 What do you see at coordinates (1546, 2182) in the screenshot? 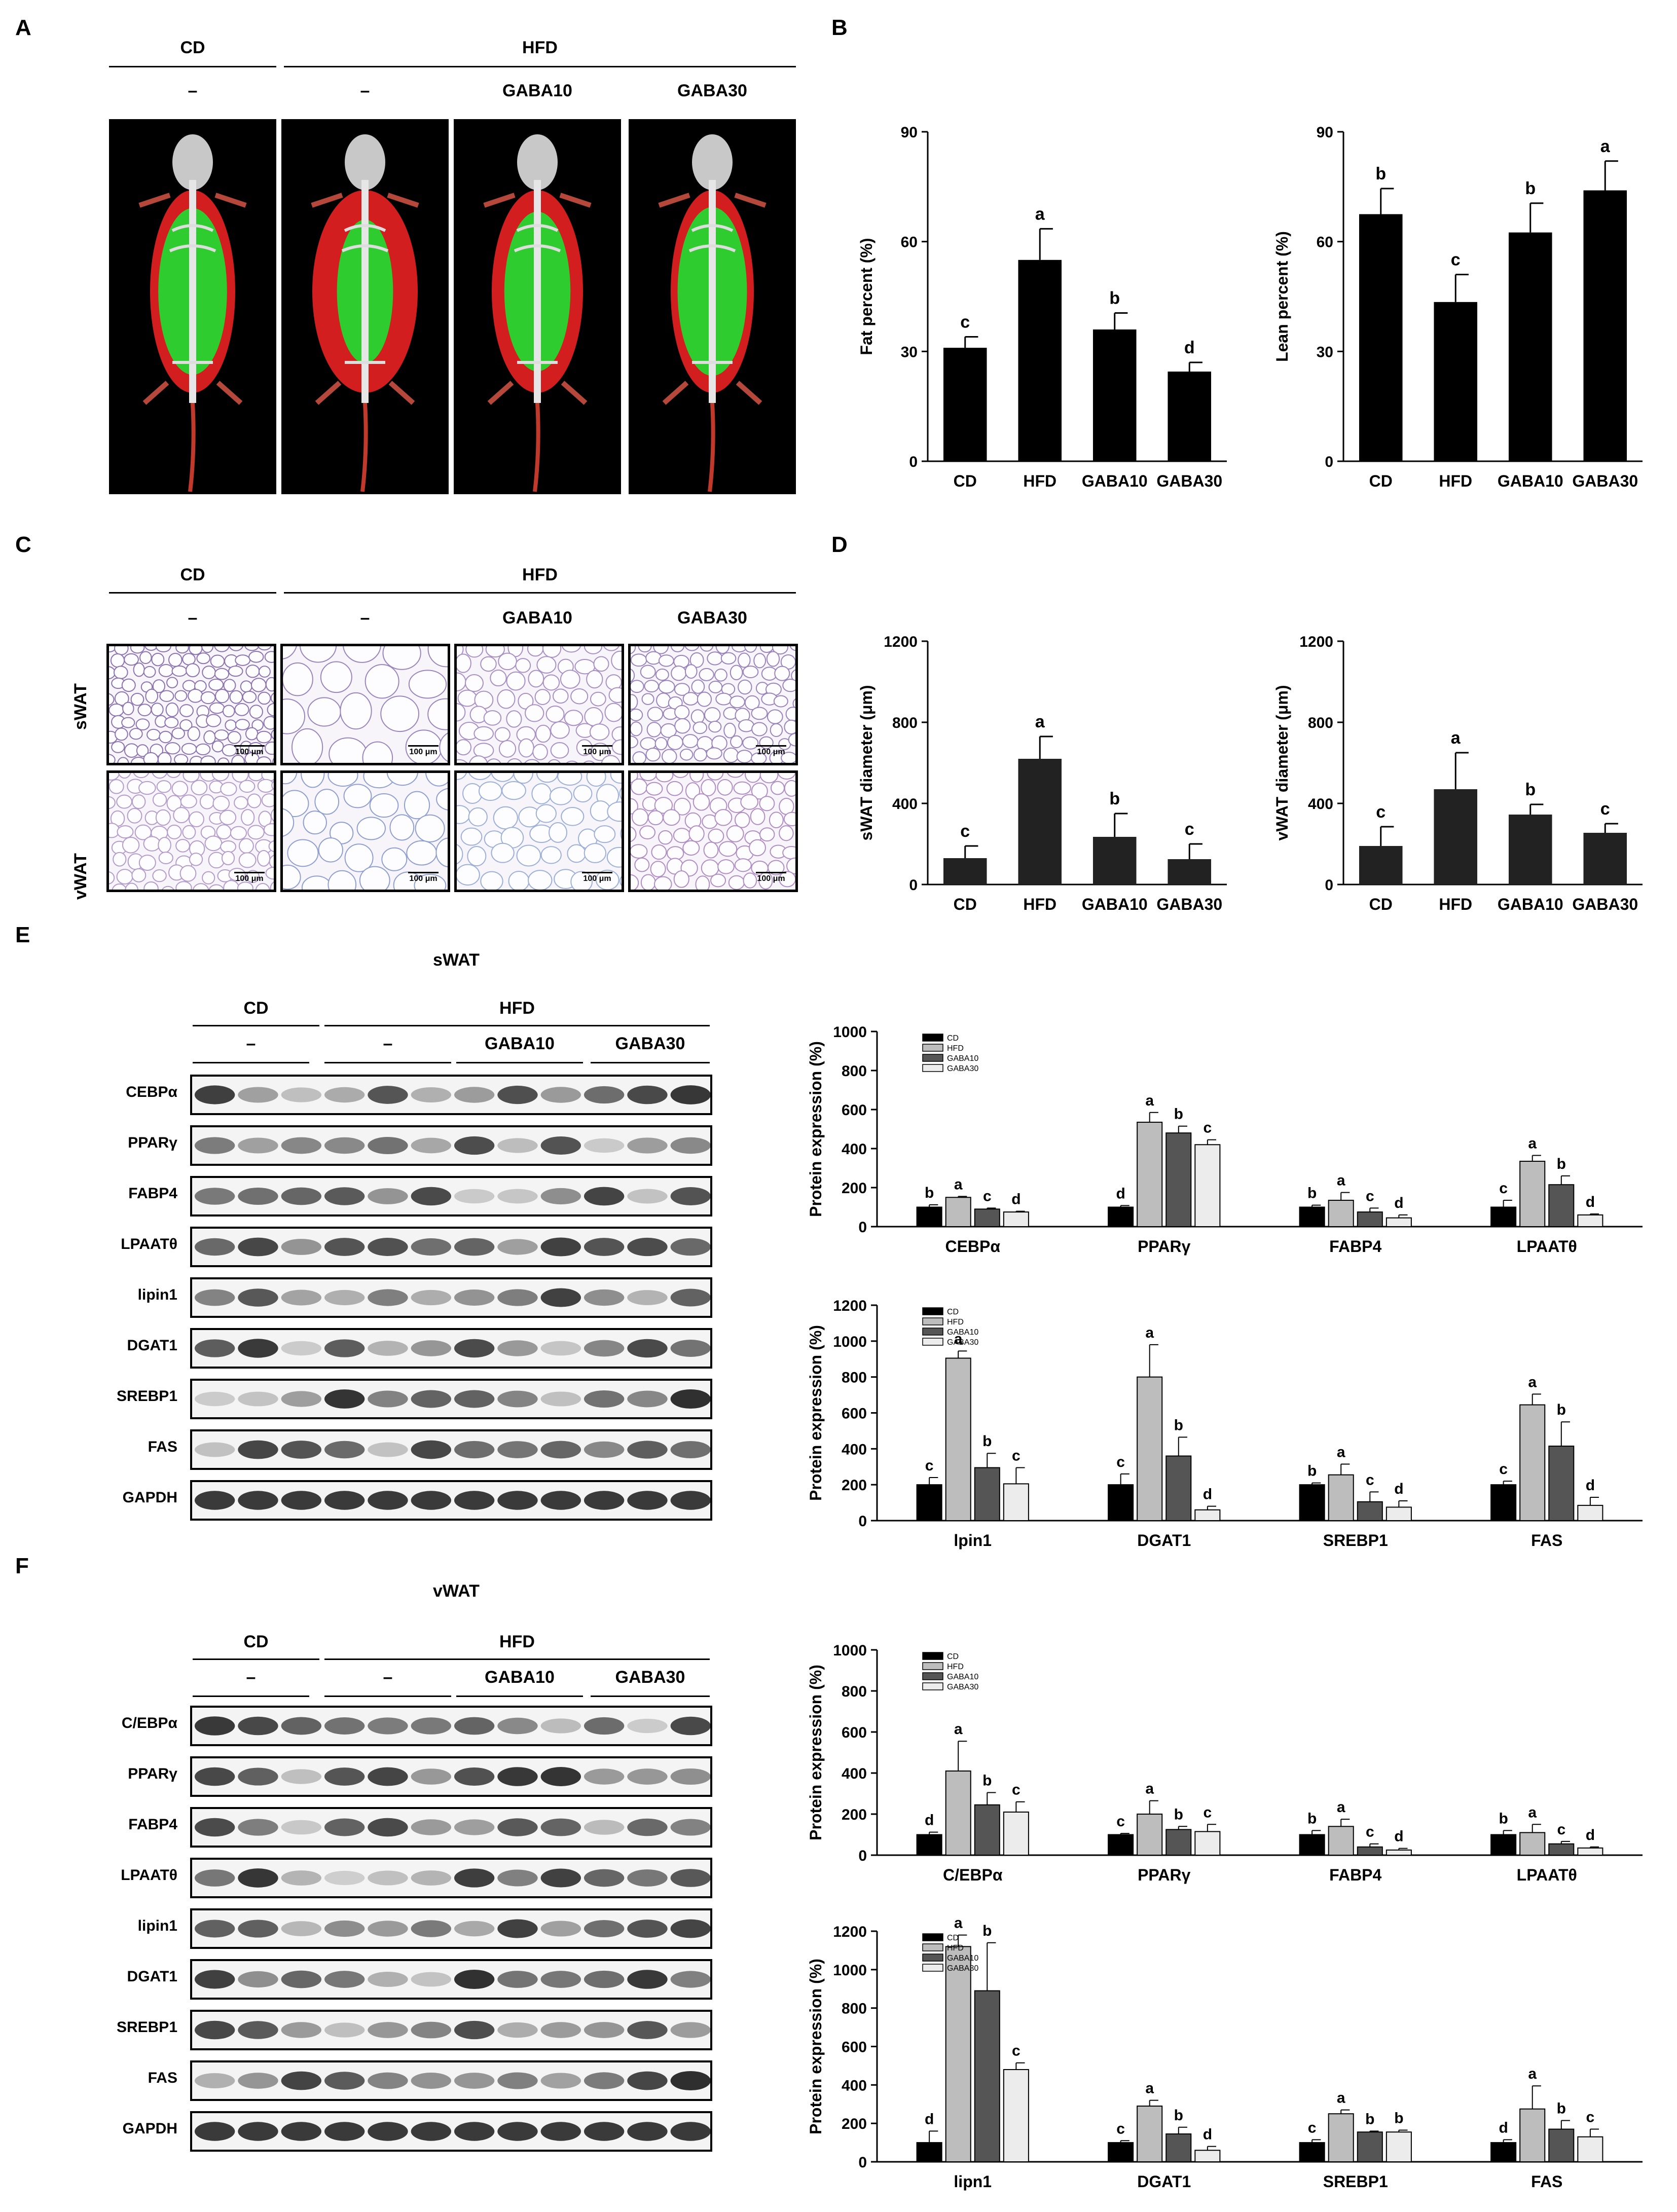
I see `category-label: FAS` at bounding box center [1546, 2182].